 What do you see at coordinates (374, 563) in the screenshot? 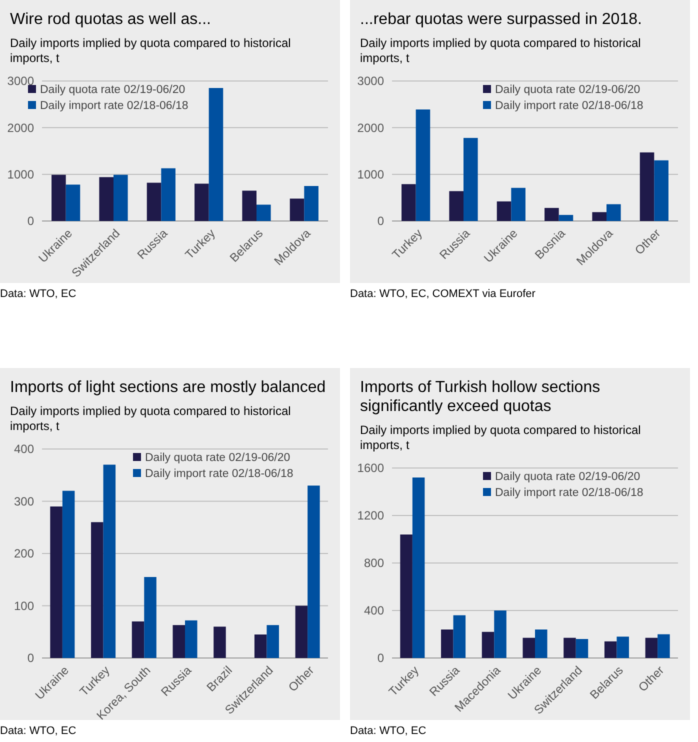
I see `y-tick-label: 800` at bounding box center [374, 563].